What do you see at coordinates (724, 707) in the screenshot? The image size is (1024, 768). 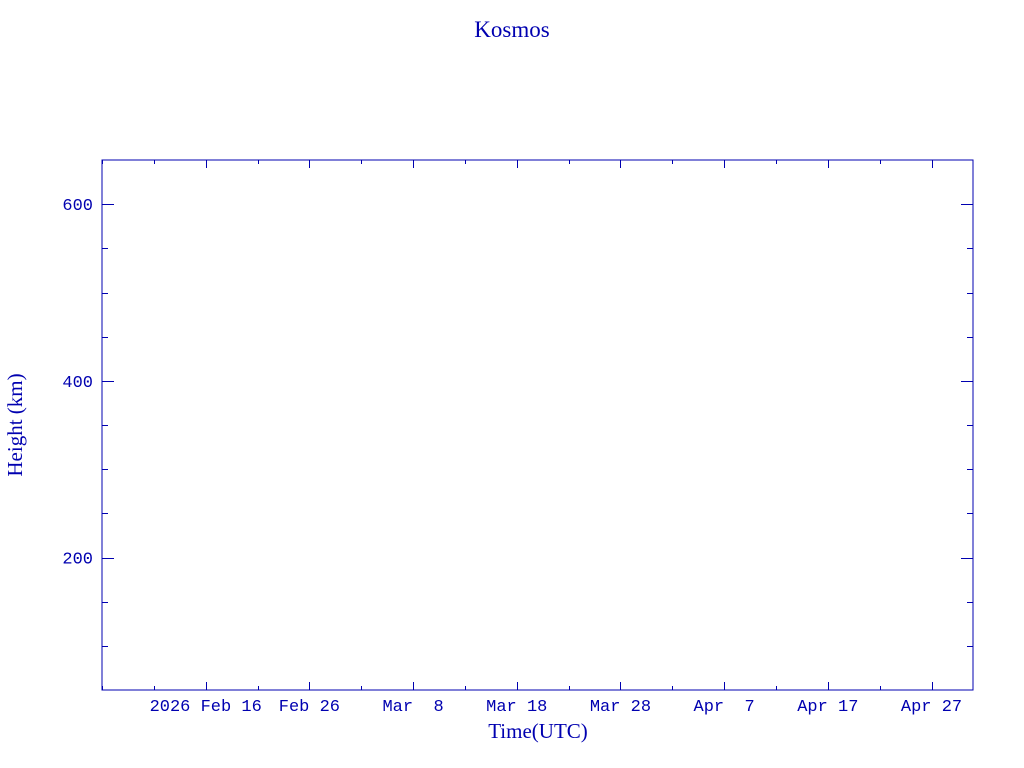 I see `x-tick-label: Apr 7` at bounding box center [724, 707].